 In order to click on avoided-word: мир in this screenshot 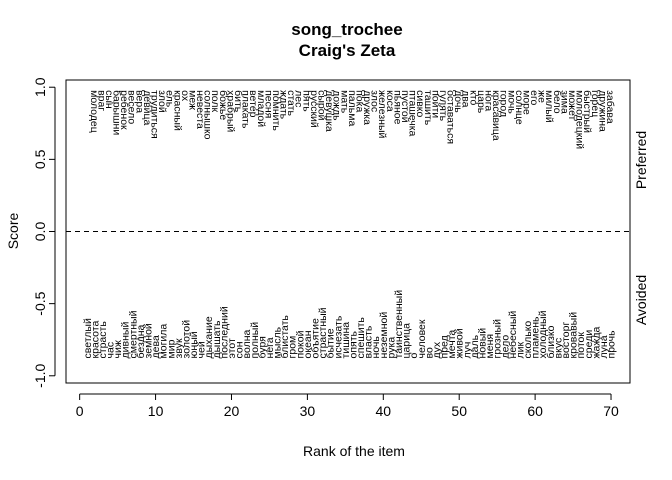, I will do `click(171, 348)`.